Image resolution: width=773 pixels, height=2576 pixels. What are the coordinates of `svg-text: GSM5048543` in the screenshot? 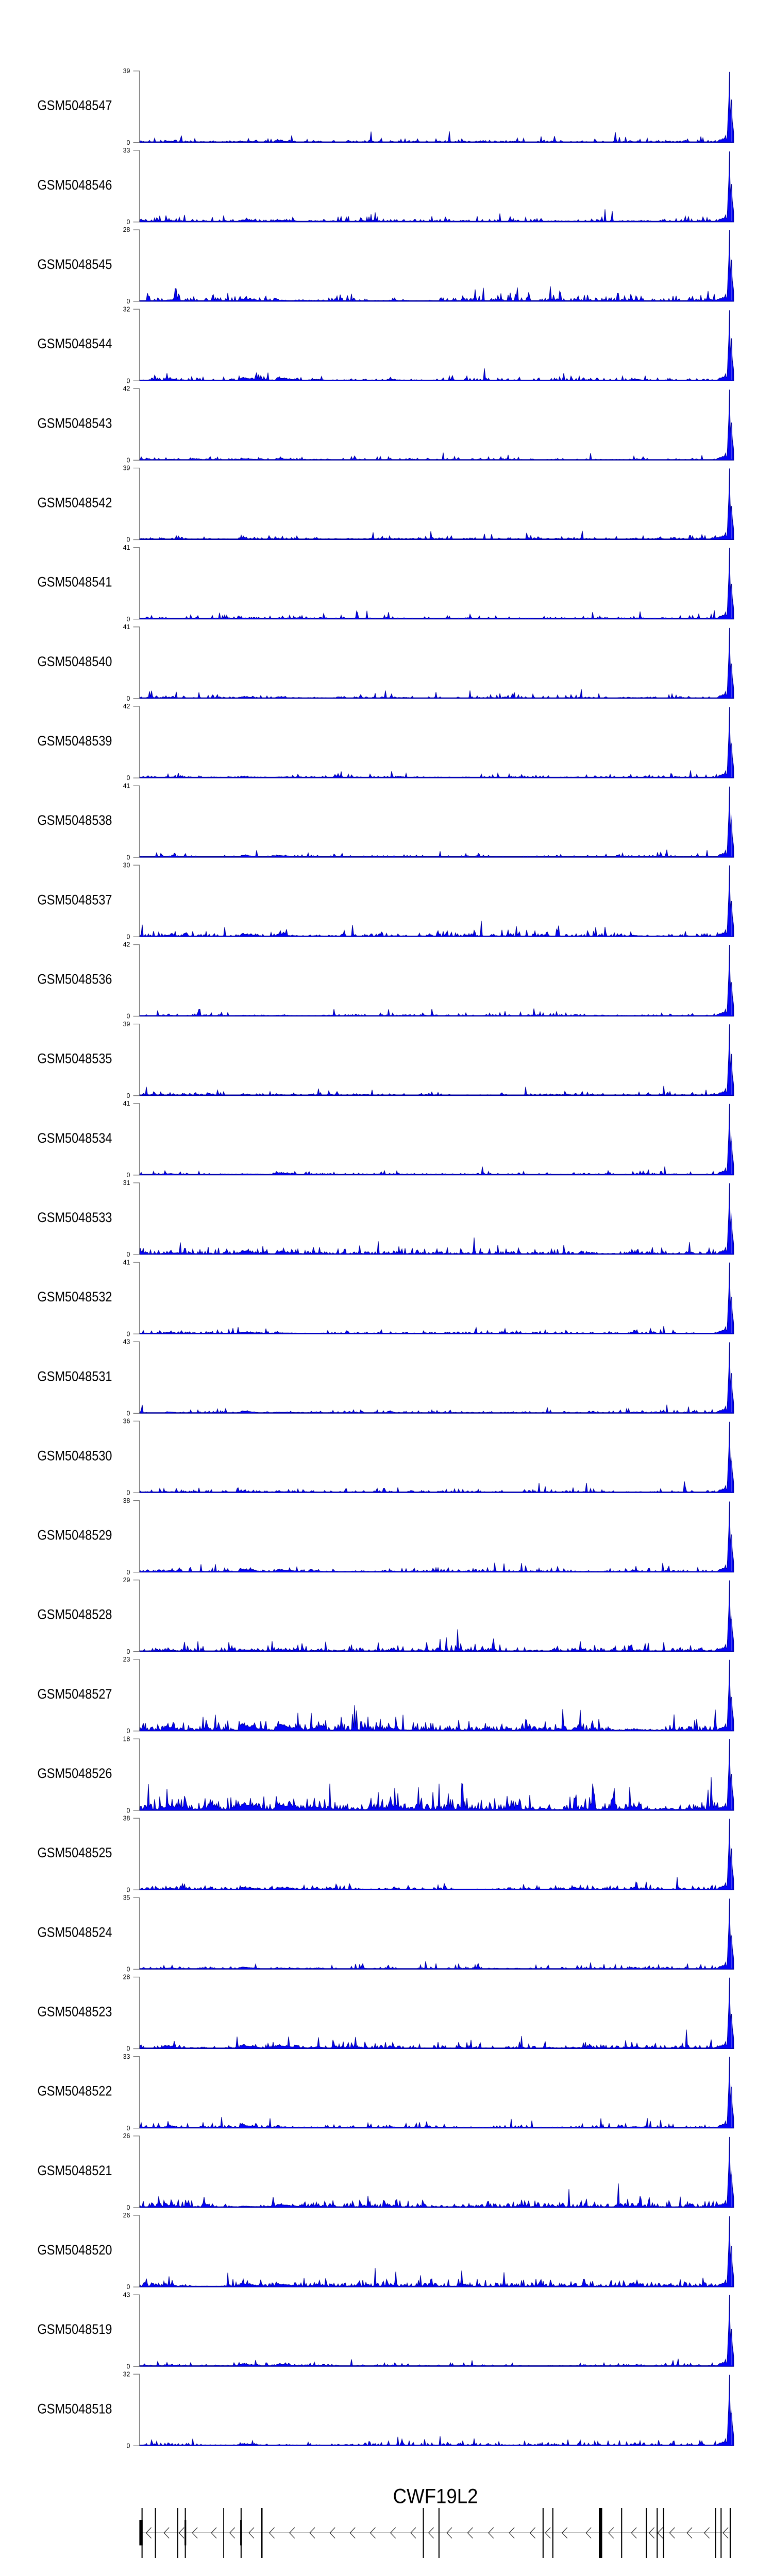 It's located at (75, 423).